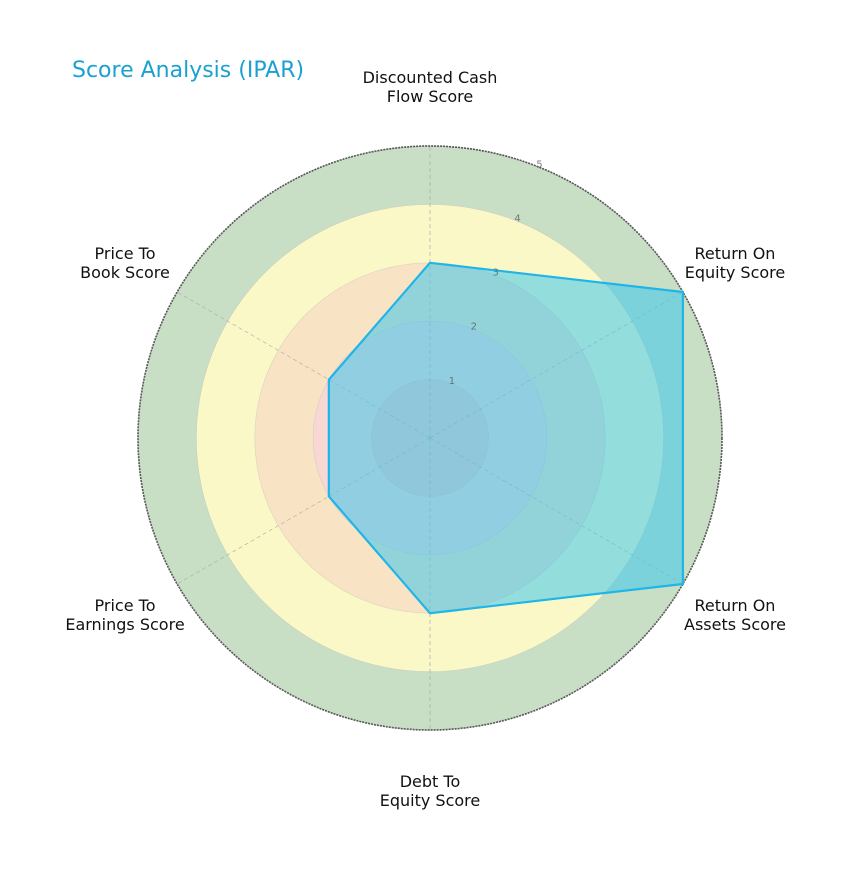  Describe the element at coordinates (125, 263) in the screenshot. I see `axis-label: Price To Book Score` at that location.